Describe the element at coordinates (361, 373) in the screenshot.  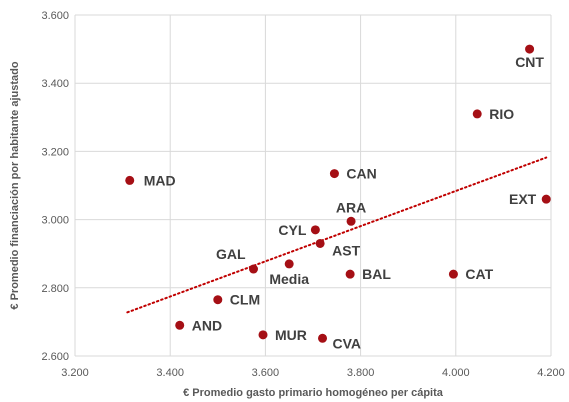
I see `x-tick-label: 3.800` at that location.